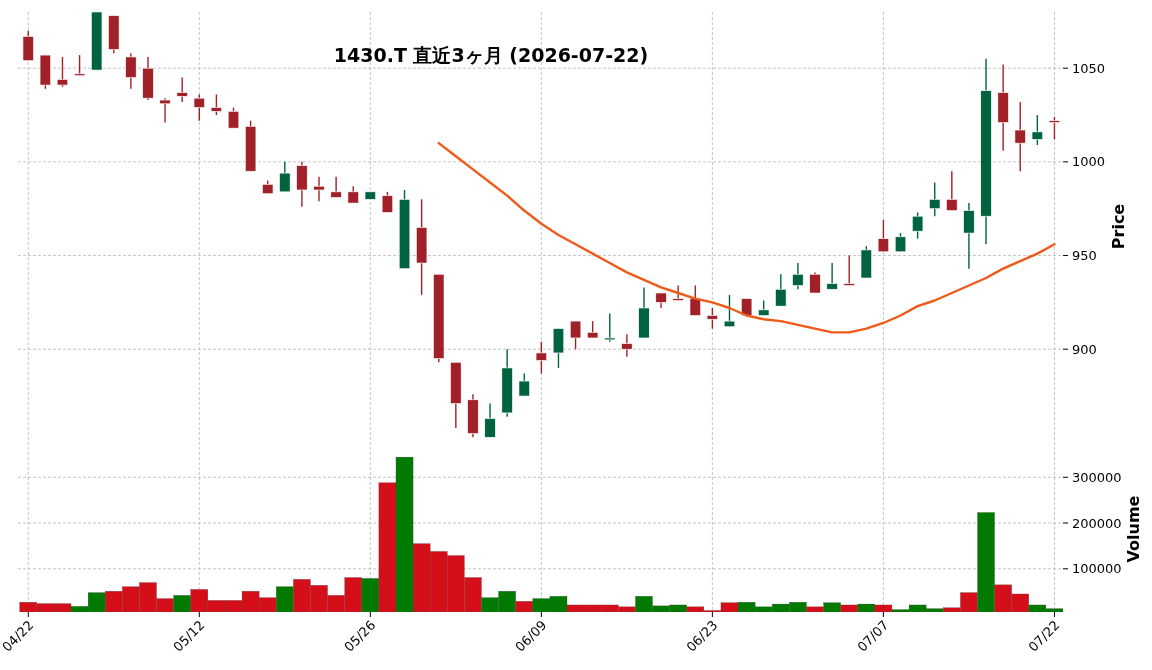 This screenshot has height=670, width=1152. What do you see at coordinates (1118, 226) in the screenshot?
I see `y-axis-title: Price` at bounding box center [1118, 226].